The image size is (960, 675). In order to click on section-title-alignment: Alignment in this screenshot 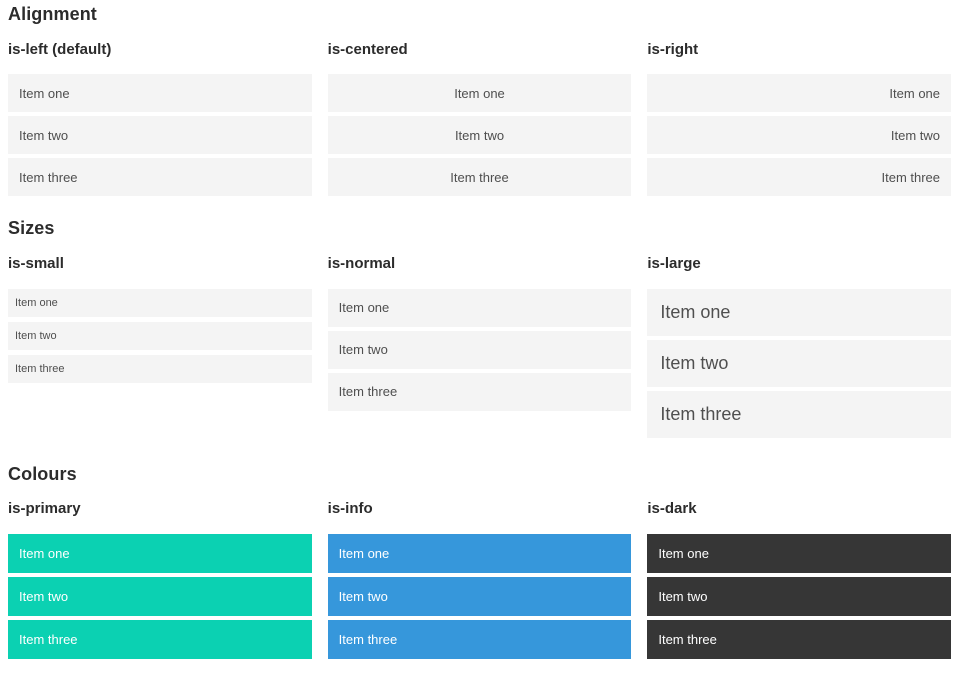, I will do `click(52, 14)`.